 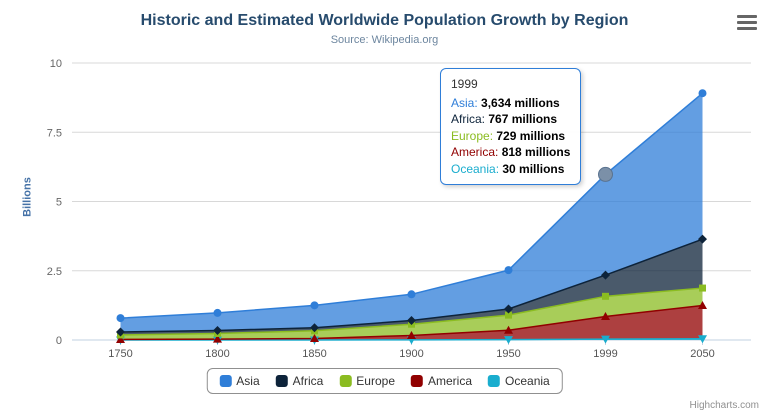 What do you see at coordinates (308, 381) in the screenshot?
I see `legend-label: Africa` at bounding box center [308, 381].